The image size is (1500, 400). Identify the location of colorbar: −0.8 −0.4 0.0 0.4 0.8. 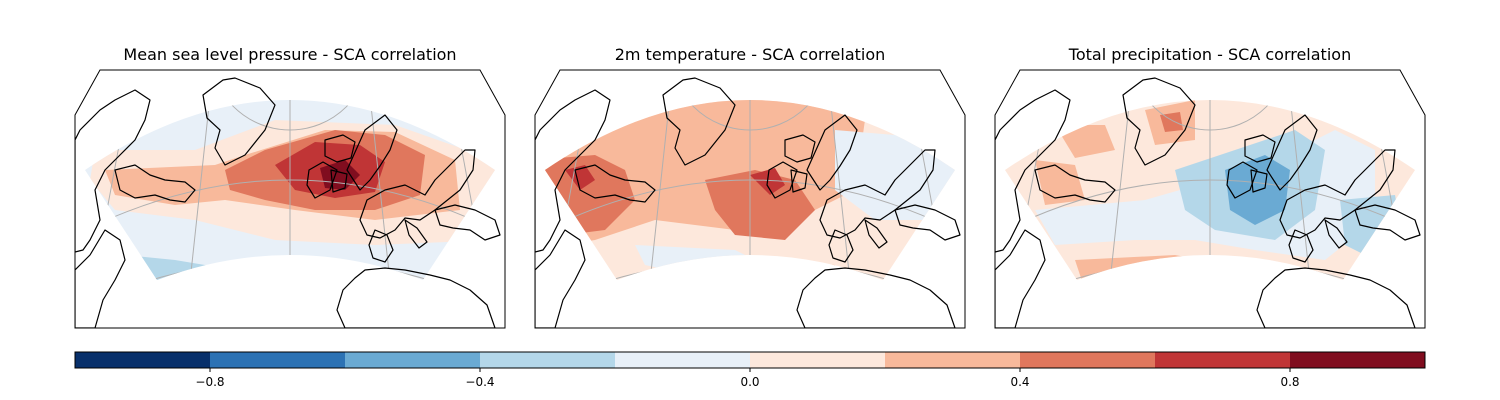
(750, 370).